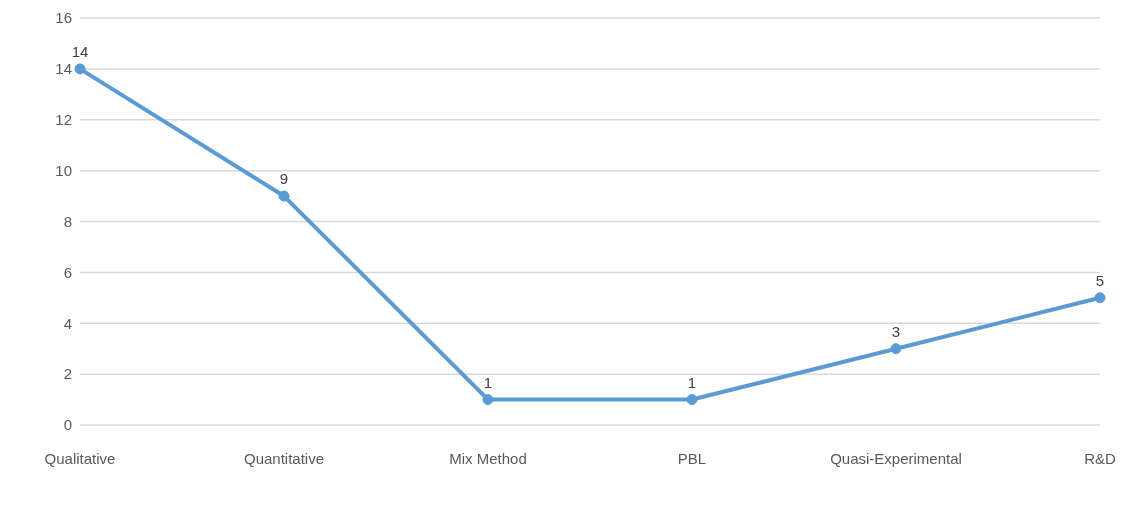  What do you see at coordinates (63, 120) in the screenshot?
I see `y-tick-label: 12` at bounding box center [63, 120].